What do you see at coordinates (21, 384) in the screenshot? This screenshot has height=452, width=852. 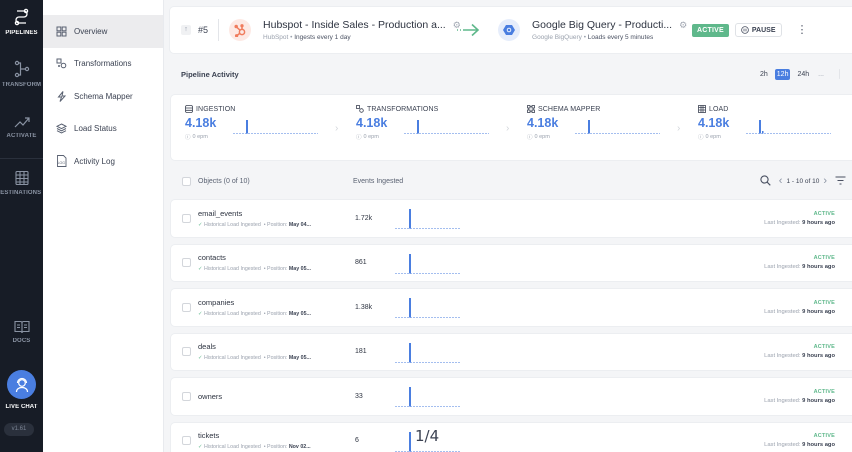 I see `live-chat-avatar` at bounding box center [21, 384].